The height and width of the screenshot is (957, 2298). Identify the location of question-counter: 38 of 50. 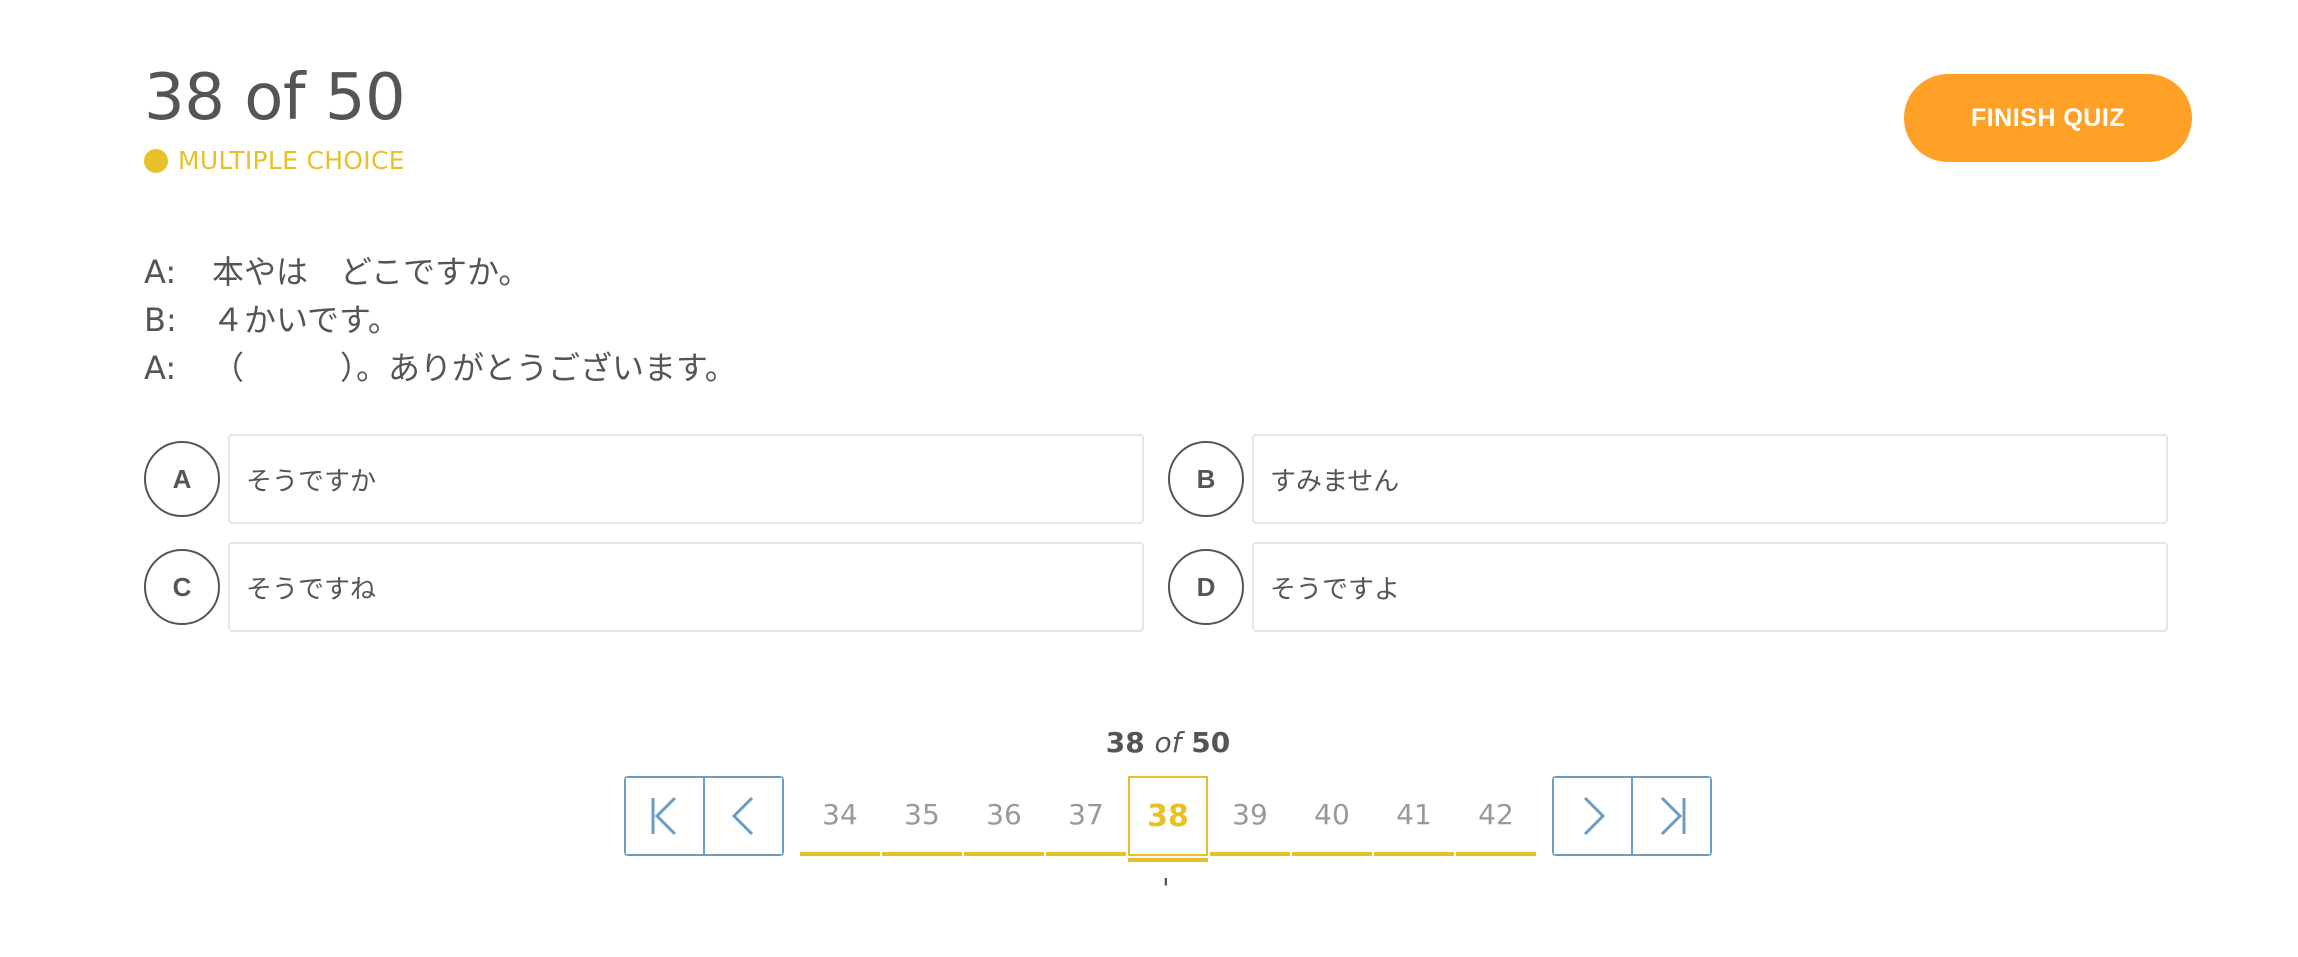
(275, 98).